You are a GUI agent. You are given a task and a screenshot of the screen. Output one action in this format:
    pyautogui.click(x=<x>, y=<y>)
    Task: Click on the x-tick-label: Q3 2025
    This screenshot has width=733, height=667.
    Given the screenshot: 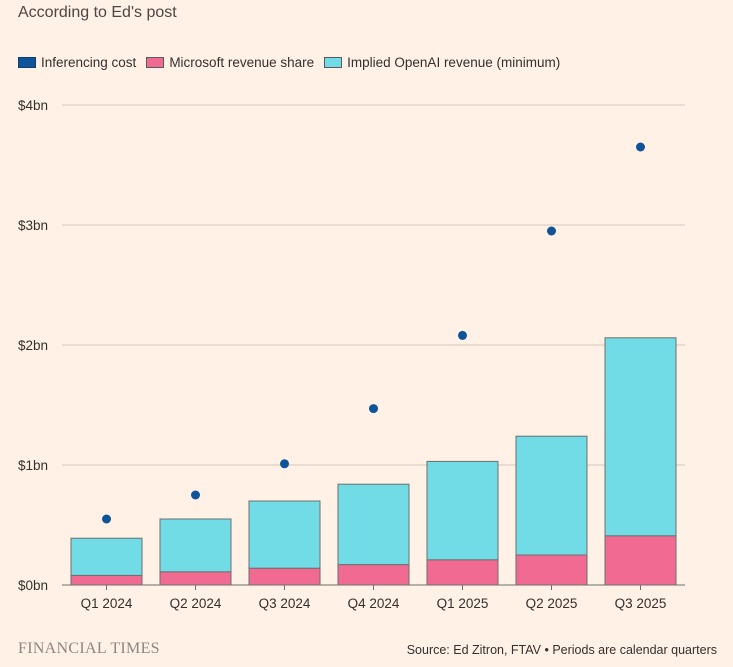 What is the action you would take?
    pyautogui.click(x=641, y=603)
    